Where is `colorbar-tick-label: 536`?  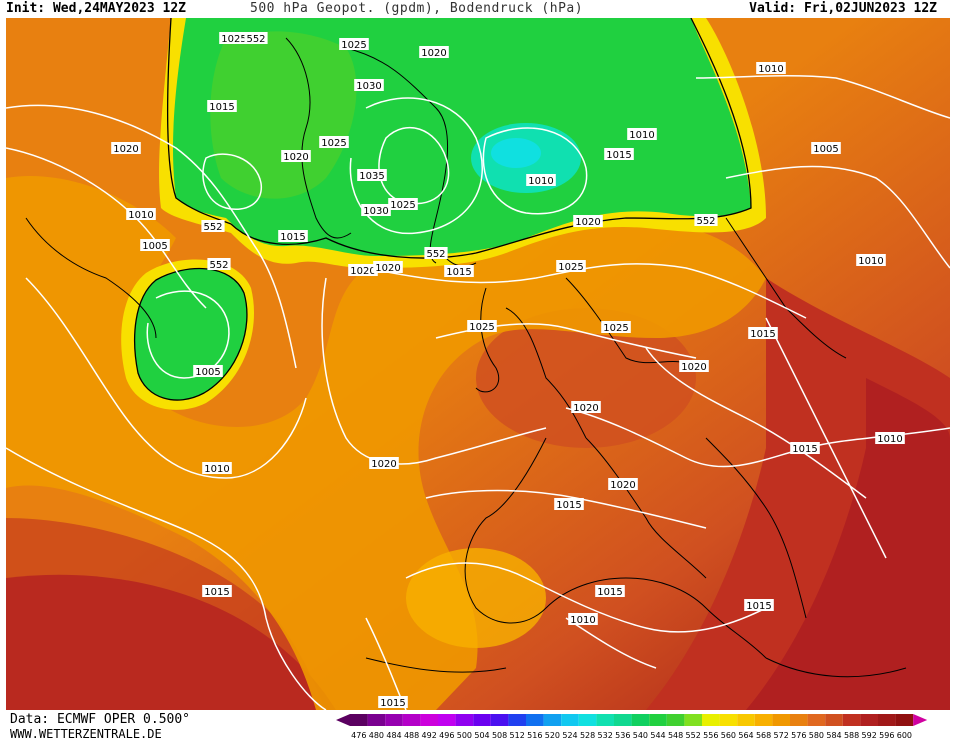
colorbar-tick-label: 536 is located at coordinates (622, 735).